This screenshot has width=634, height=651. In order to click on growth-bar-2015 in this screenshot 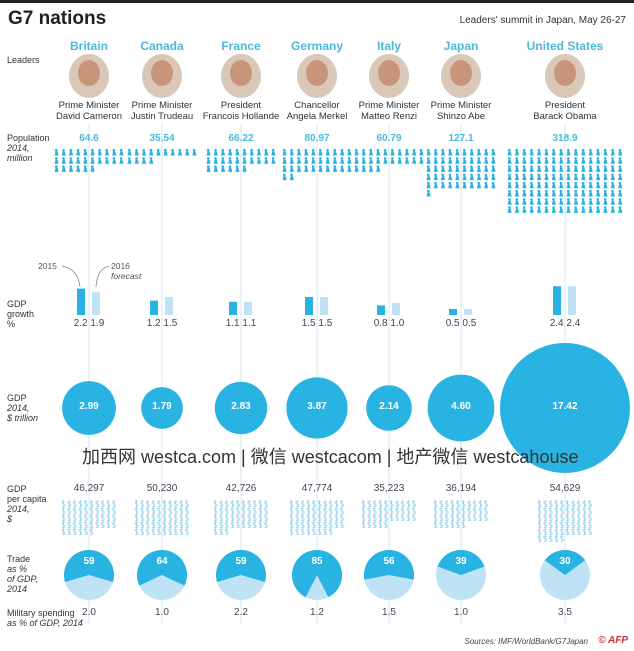, I will do `click(557, 300)`.